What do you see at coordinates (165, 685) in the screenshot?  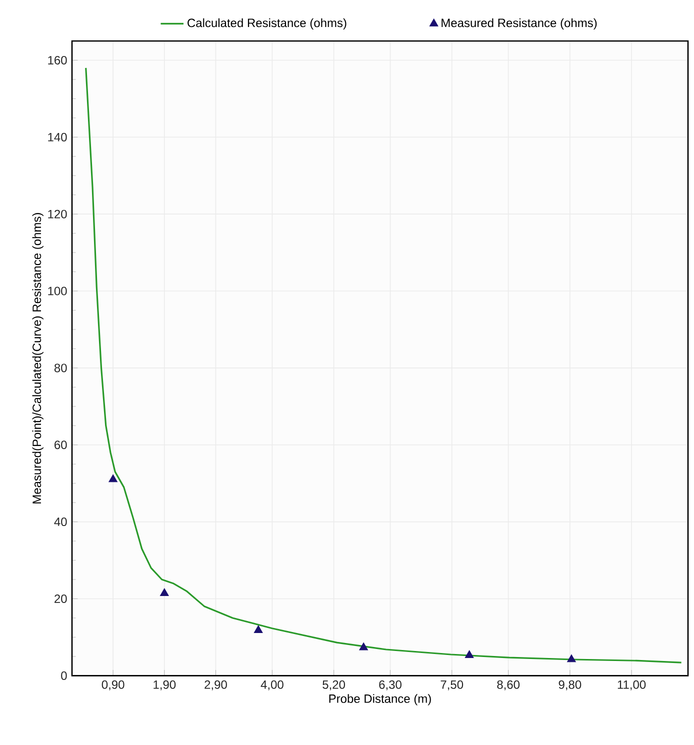 I see `x-tick-label: 1,90` at bounding box center [165, 685].